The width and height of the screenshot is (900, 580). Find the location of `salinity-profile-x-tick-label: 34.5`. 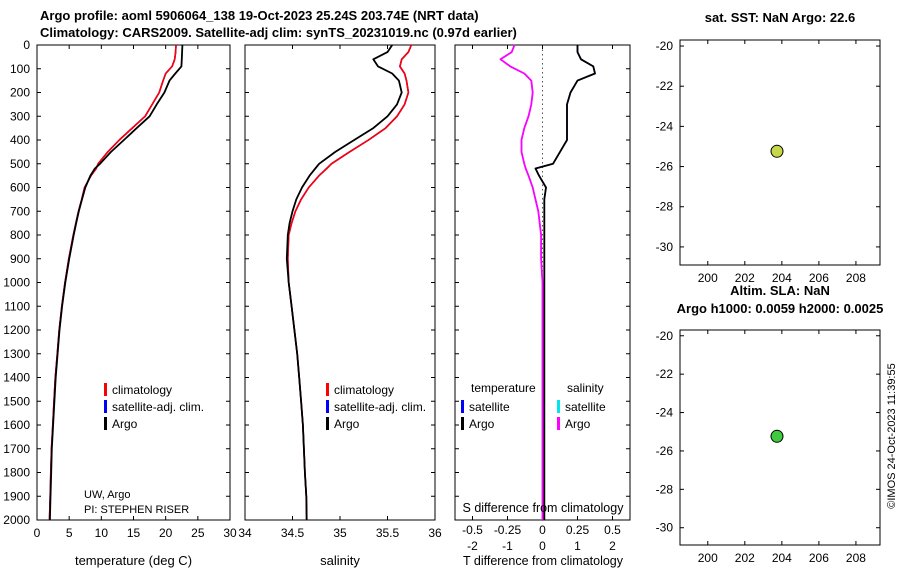

salinity-profile-x-tick-label: 34.5 is located at coordinates (293, 533).